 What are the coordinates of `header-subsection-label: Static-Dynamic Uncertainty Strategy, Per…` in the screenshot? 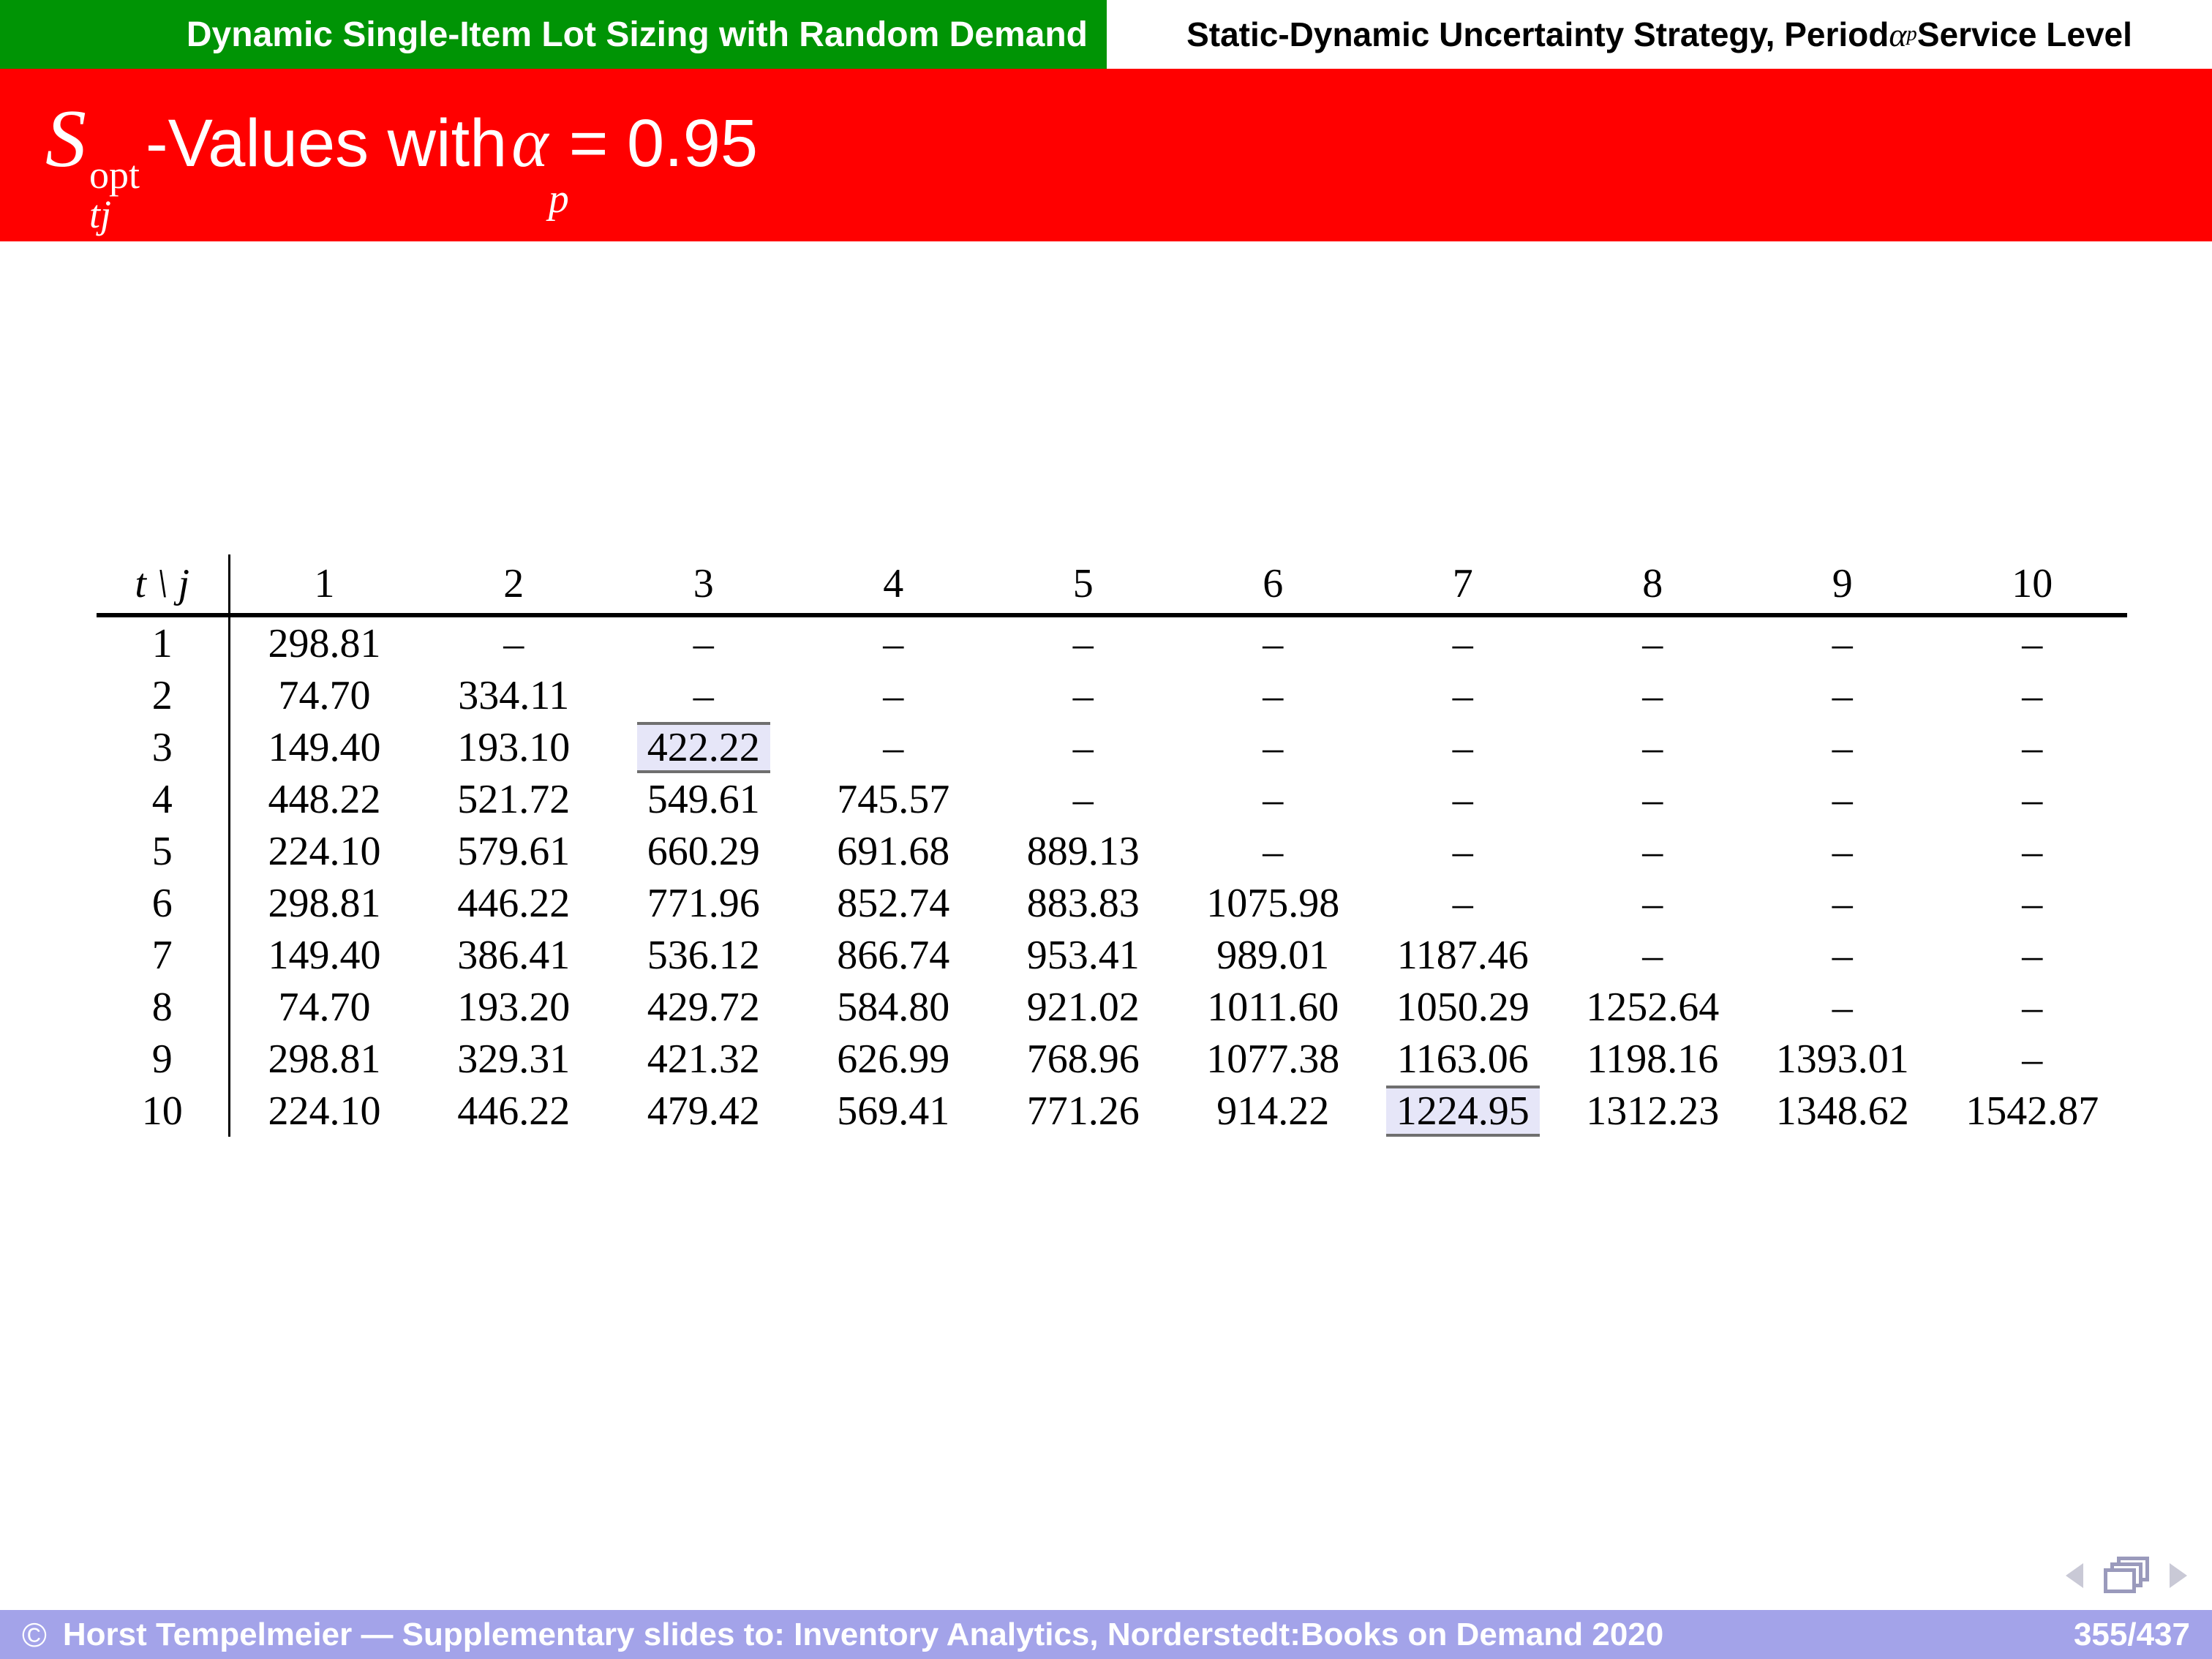 It's located at (1537, 34).